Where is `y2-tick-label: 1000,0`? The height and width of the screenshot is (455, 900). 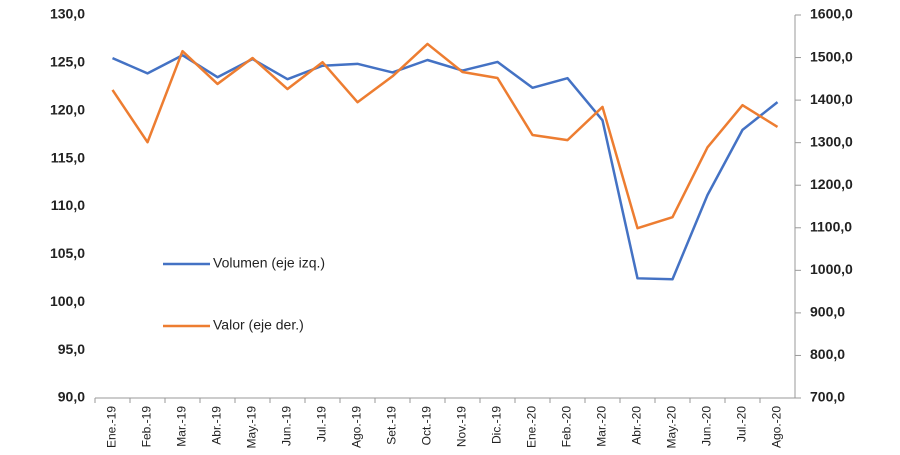 y2-tick-label: 1000,0 is located at coordinates (831, 269).